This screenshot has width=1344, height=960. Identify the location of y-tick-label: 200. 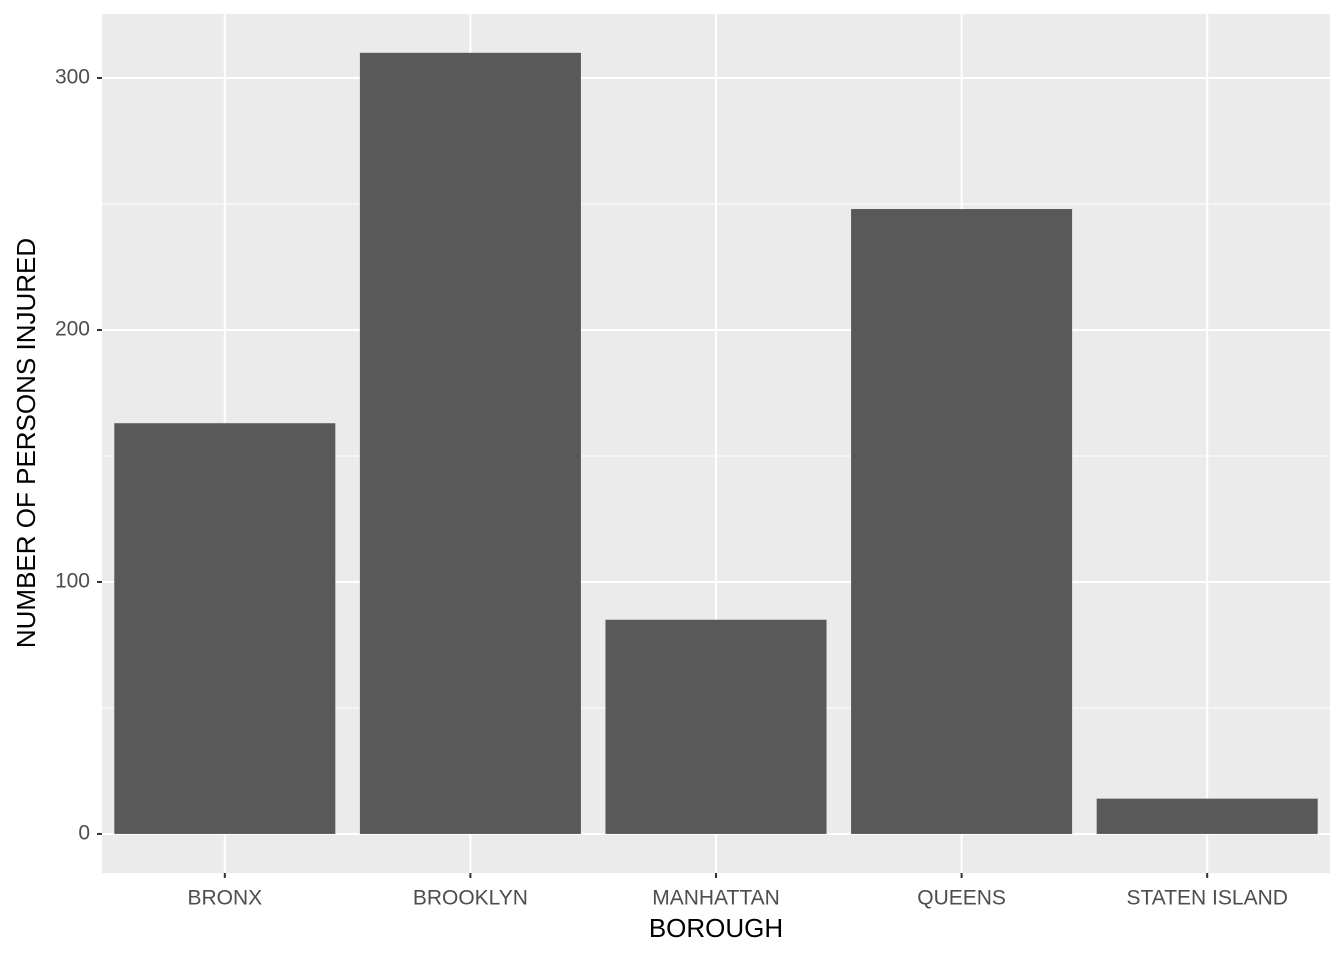
(72, 329).